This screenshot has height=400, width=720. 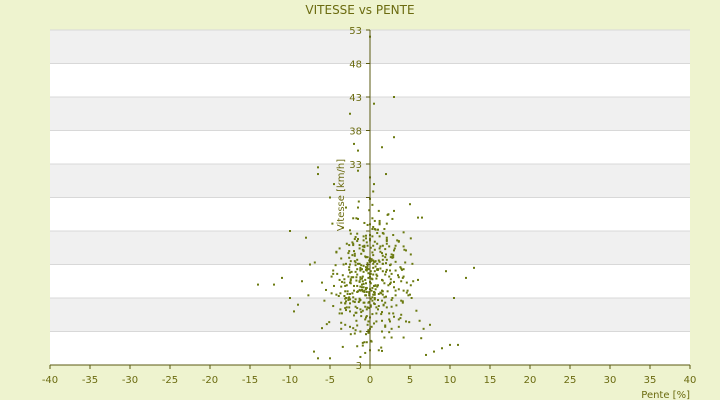 I want to click on x-tick-label: -5, so click(x=330, y=380).